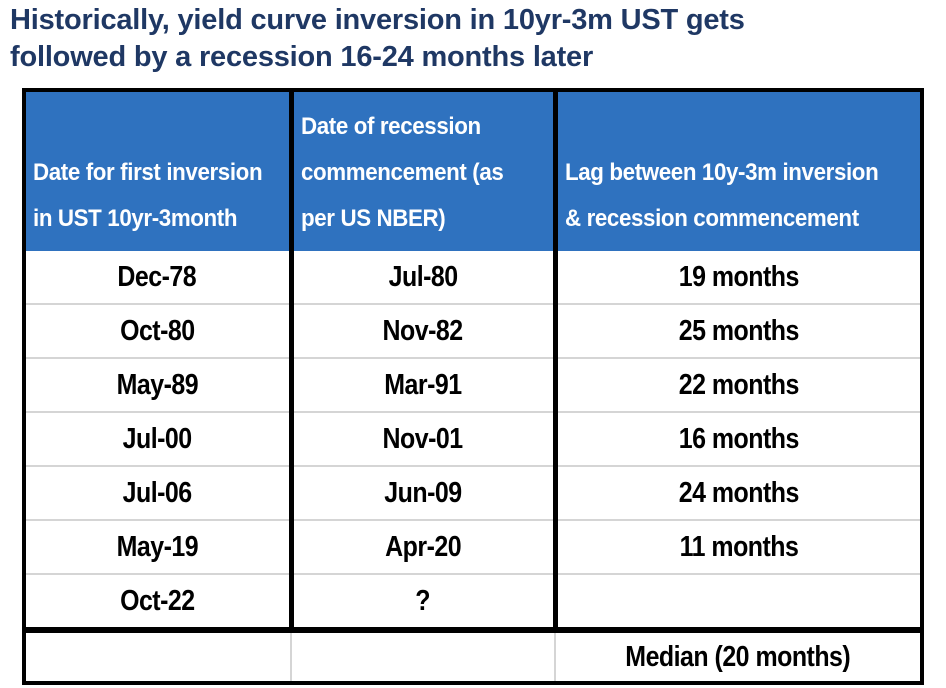  What do you see at coordinates (159, 277) in the screenshot?
I see `table-cell: Dec-78` at bounding box center [159, 277].